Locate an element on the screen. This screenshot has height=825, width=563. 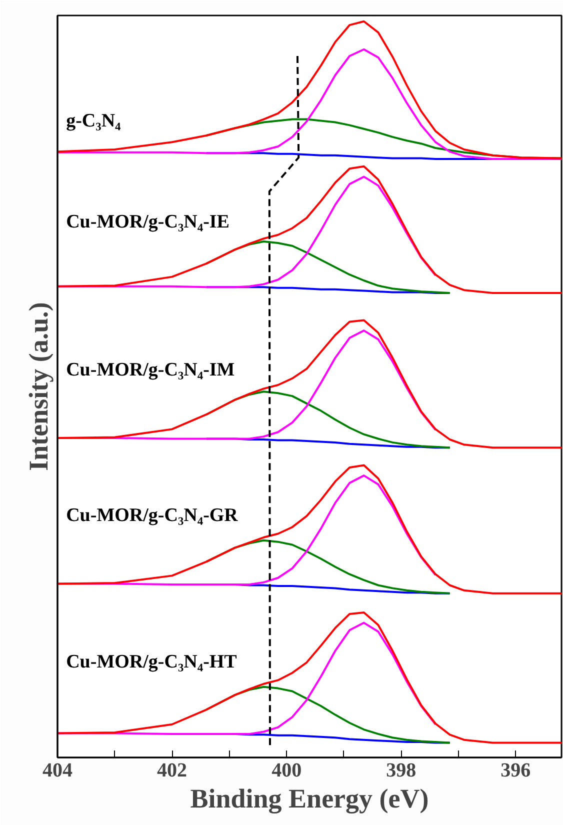
annotation: Cu-MOR/g-C₃N₄-IM is located at coordinates (150, 370).